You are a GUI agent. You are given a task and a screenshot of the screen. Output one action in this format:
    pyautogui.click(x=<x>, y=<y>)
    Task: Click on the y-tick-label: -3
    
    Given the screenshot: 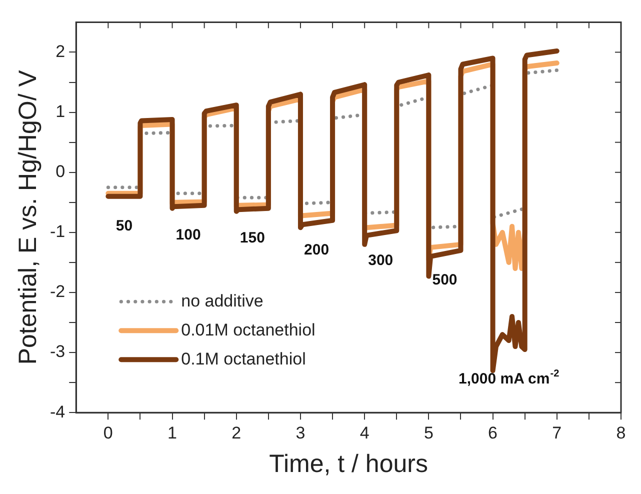 What is the action you would take?
    pyautogui.click(x=58, y=352)
    